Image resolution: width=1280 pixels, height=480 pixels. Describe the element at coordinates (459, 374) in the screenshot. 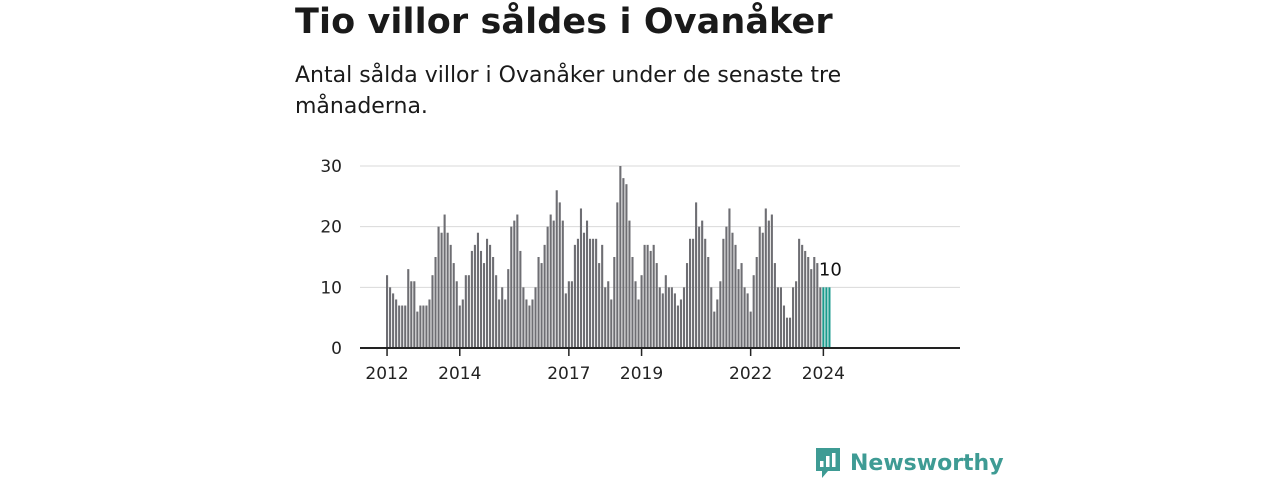

I see `x-tick-label: 2014` at that location.